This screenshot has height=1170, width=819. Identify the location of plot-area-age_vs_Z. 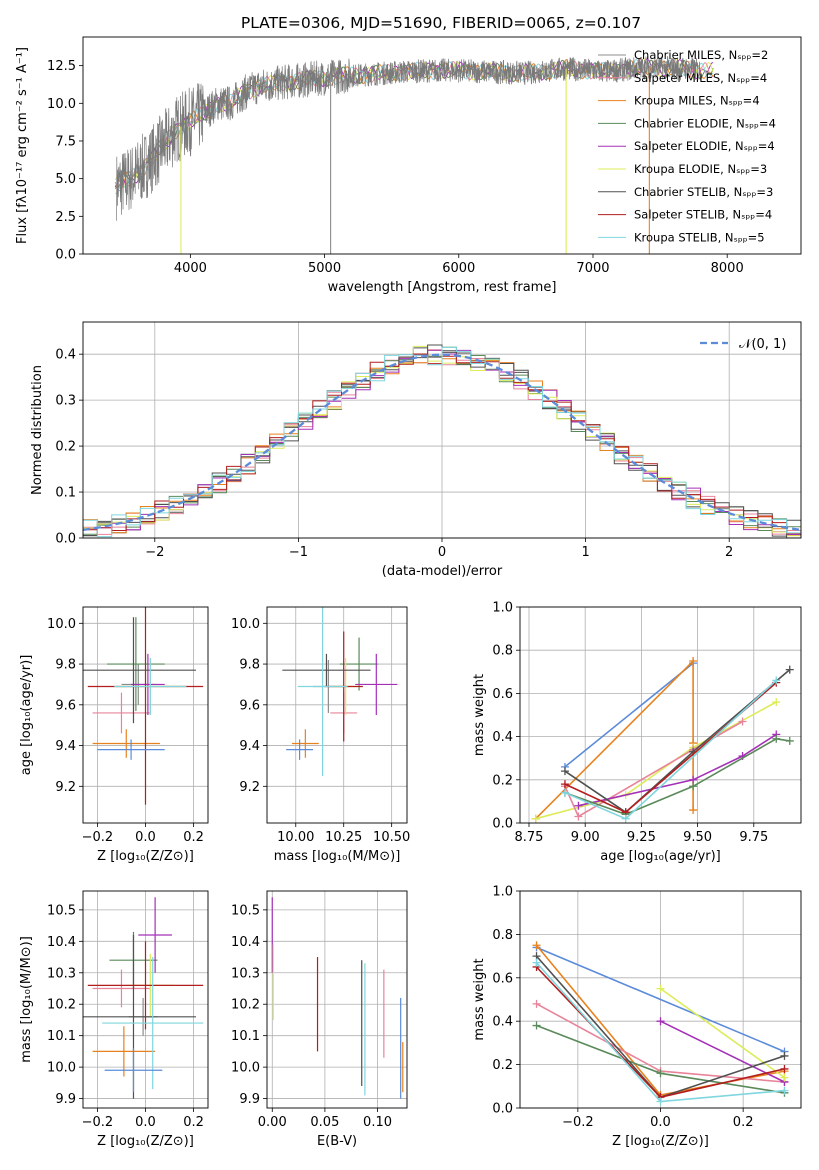
(143, 706).